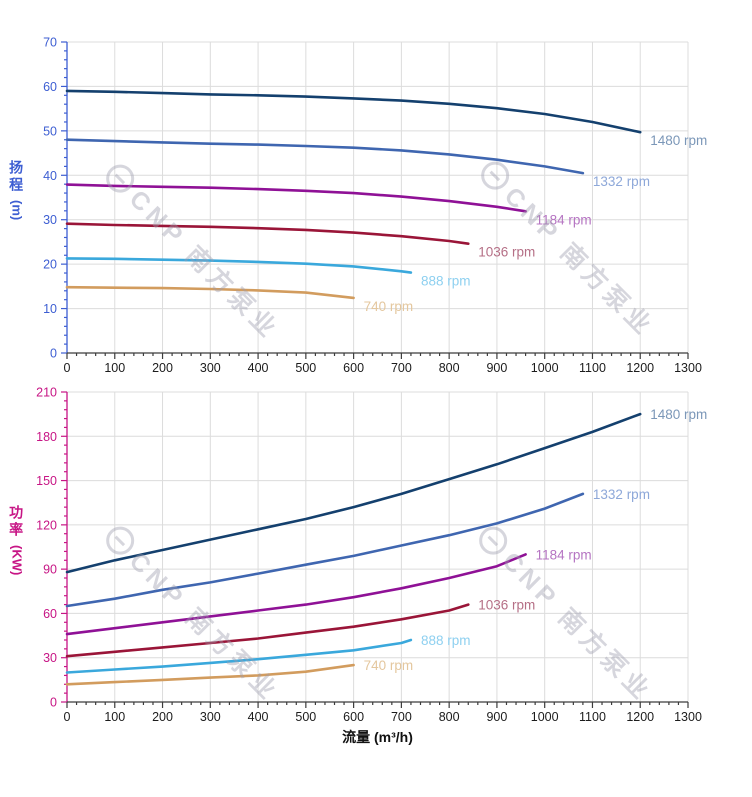  What do you see at coordinates (16, 177) in the screenshot?
I see `head-axis-label: 扬程` at bounding box center [16, 177].